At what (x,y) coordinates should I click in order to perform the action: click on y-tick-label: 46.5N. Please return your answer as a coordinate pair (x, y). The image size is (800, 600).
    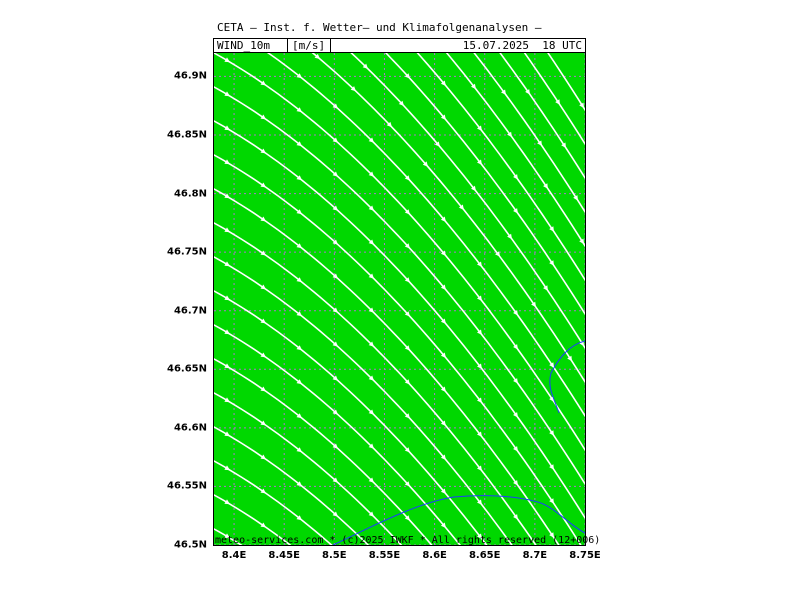
    Looking at the image, I should click on (190, 545).